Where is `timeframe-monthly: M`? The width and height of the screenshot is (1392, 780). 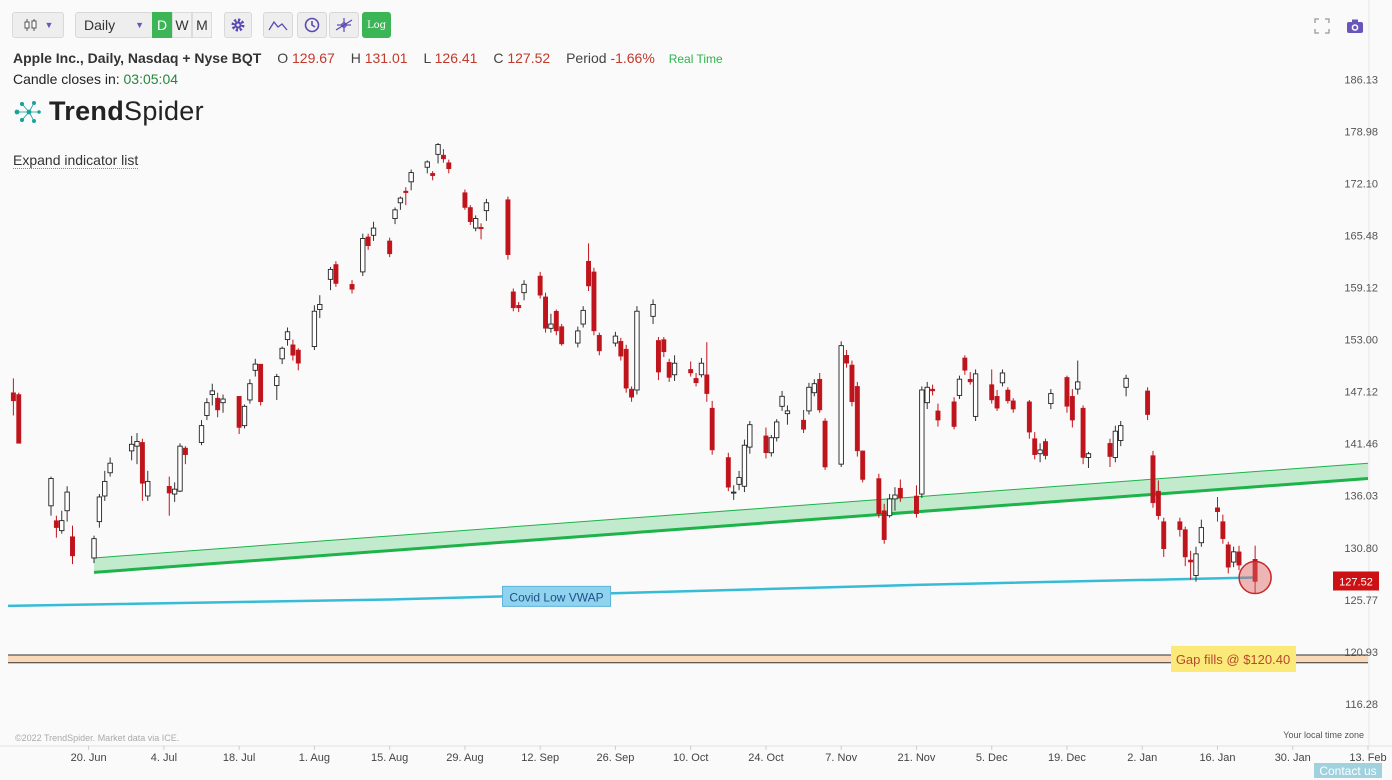
timeframe-monthly: M is located at coordinates (202, 25).